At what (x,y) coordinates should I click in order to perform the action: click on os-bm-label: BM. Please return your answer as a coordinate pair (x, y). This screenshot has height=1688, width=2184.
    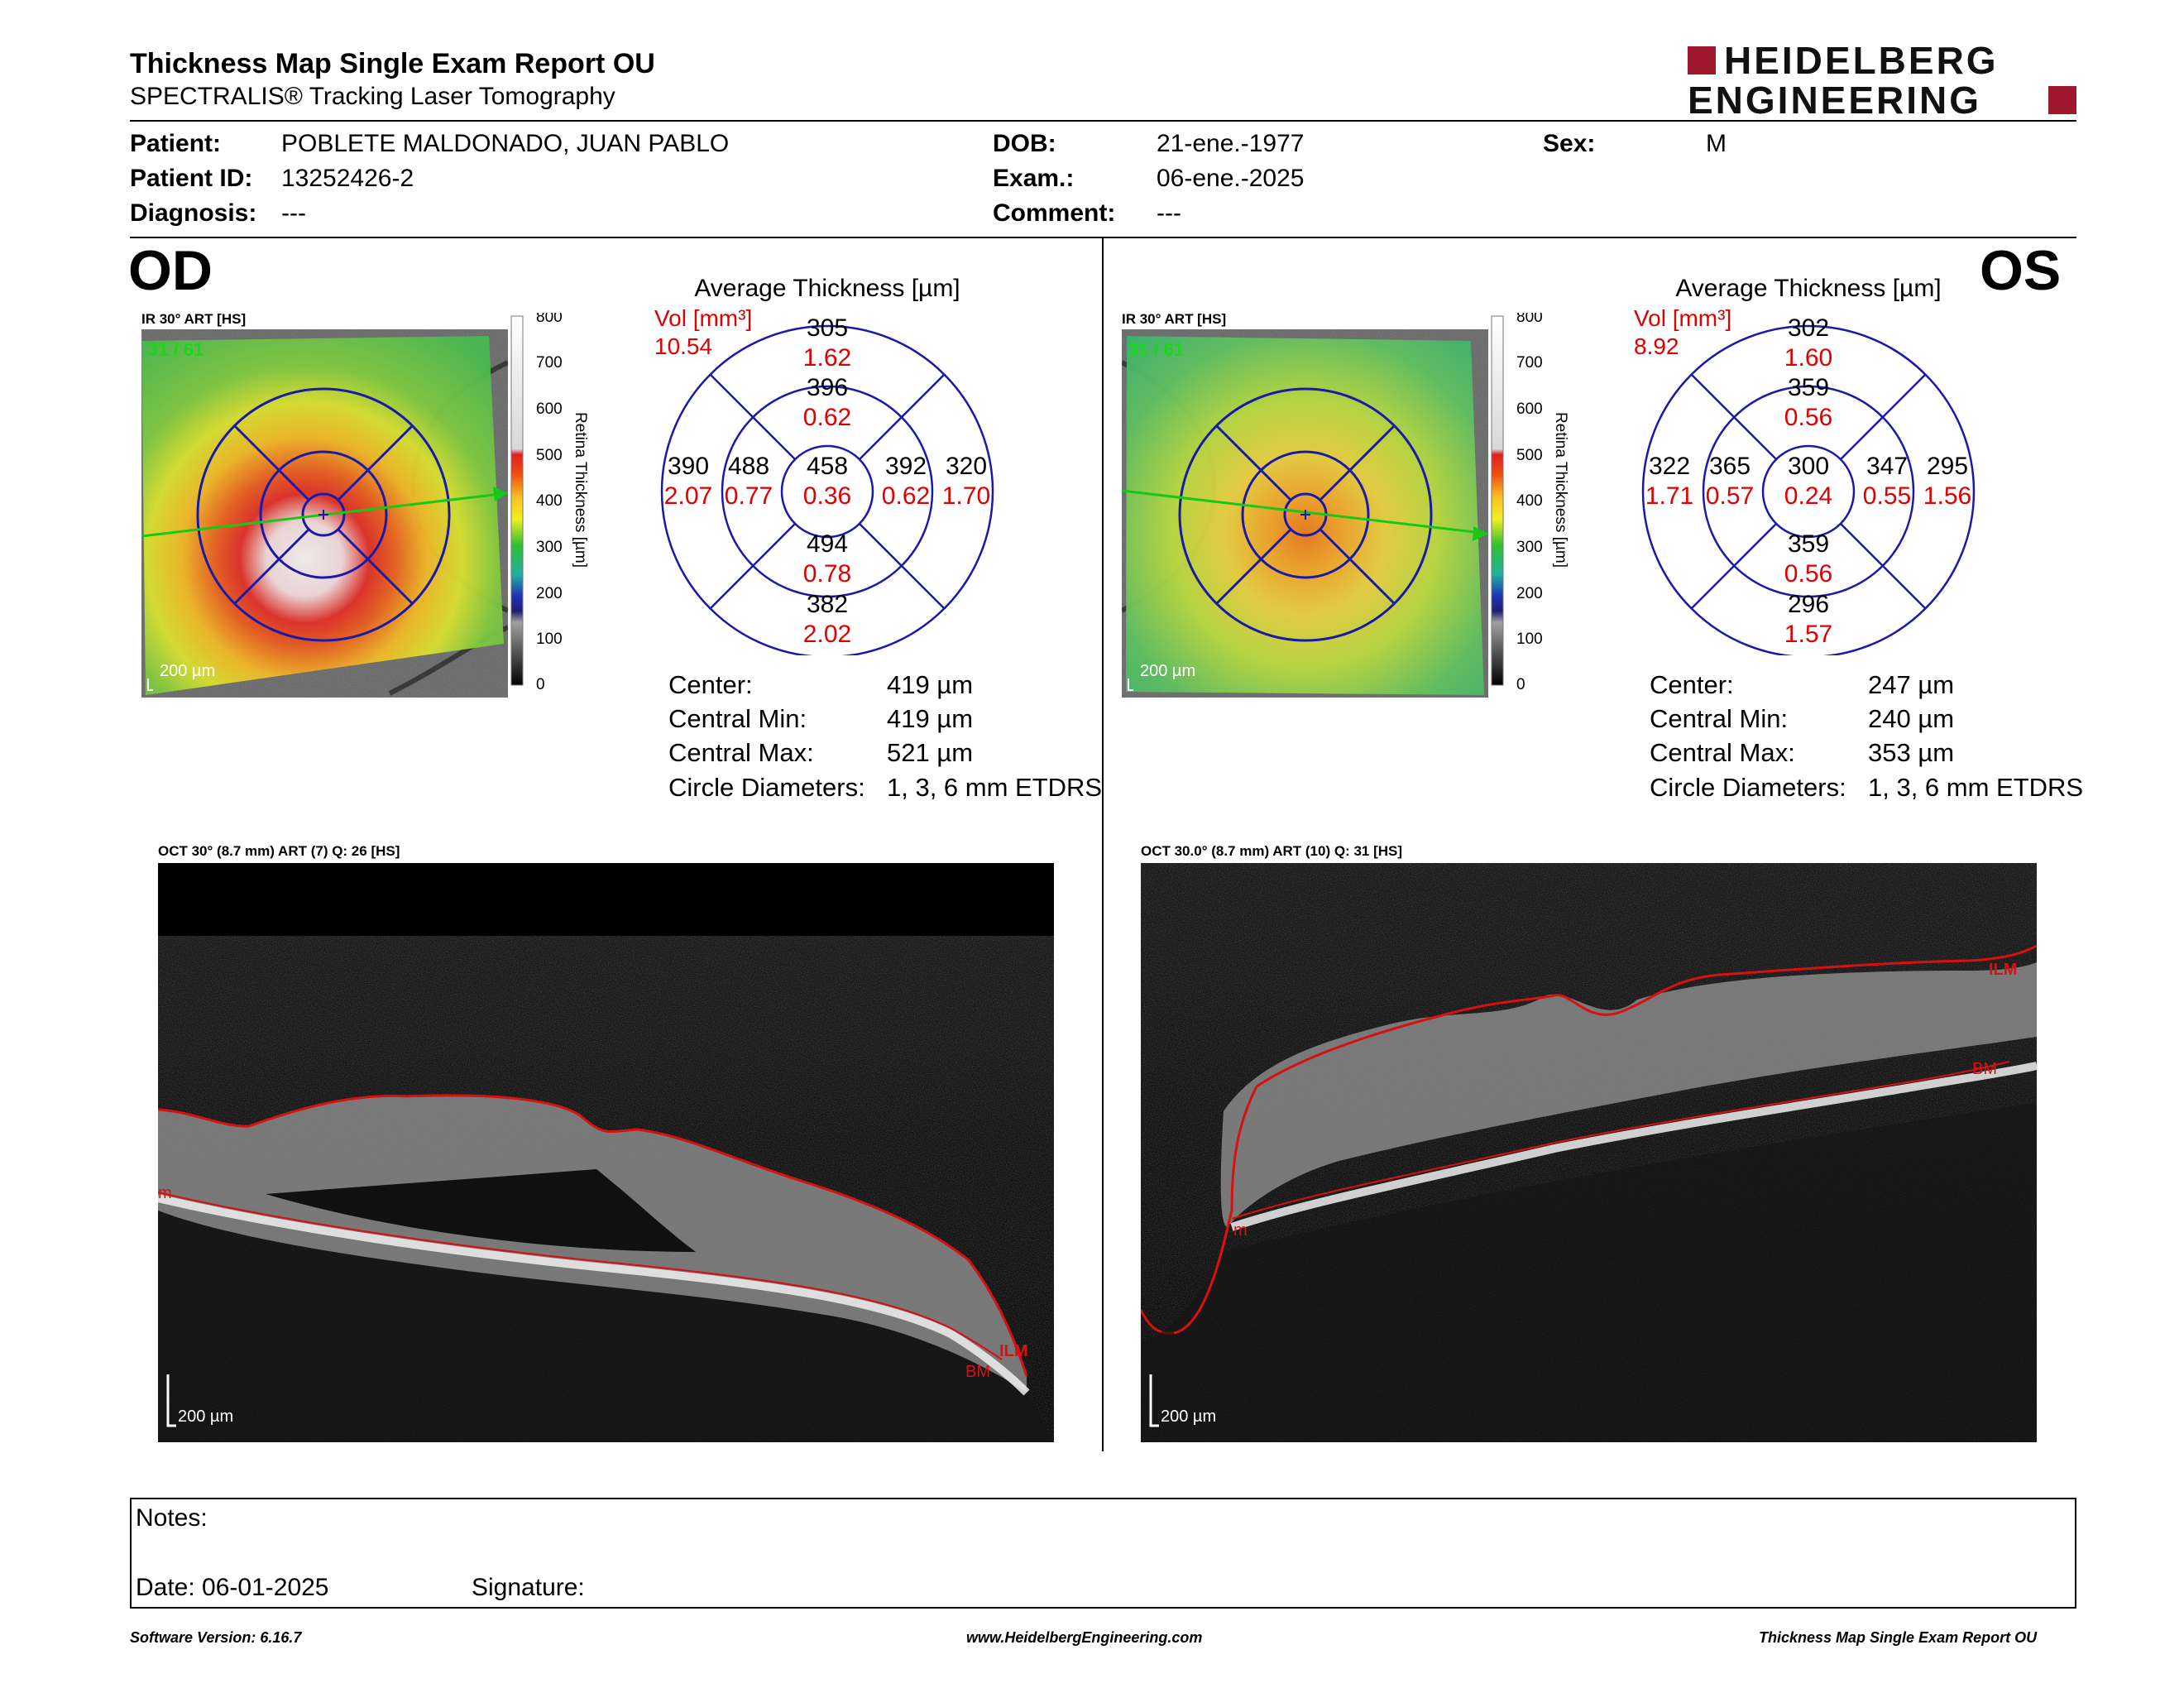
    Looking at the image, I should click on (1984, 1069).